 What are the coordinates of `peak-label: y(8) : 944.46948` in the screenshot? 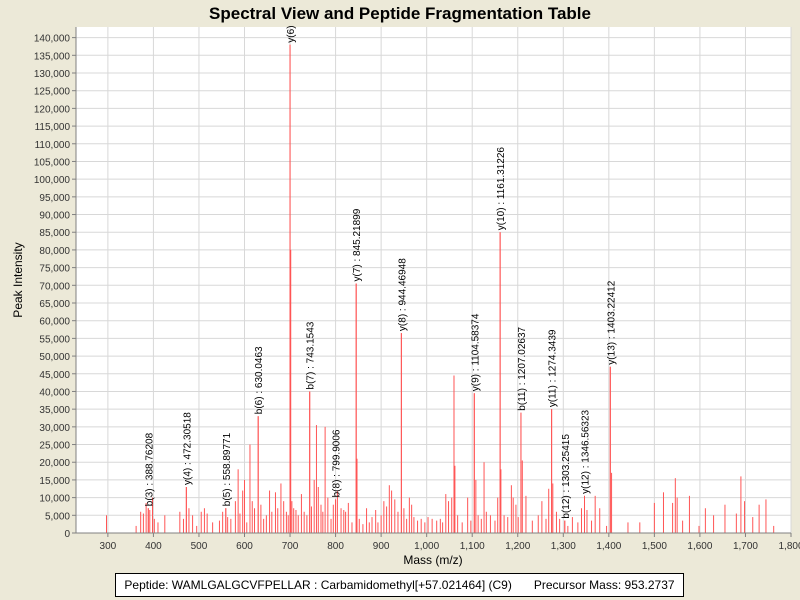 It's located at (402, 294).